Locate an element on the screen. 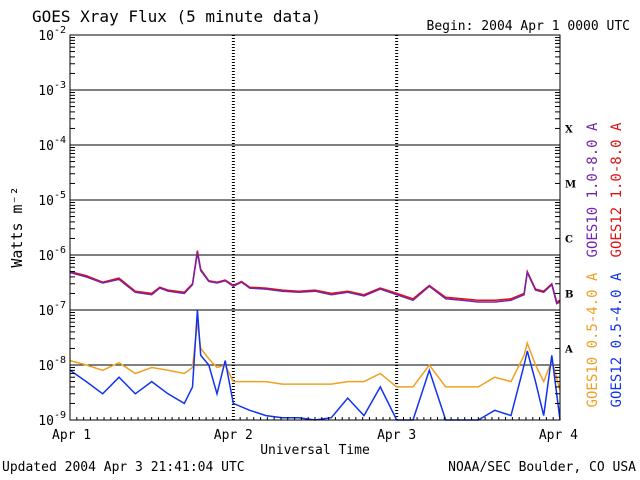 The image size is (640, 480). x-tick-label: Apr 4 is located at coordinates (558, 435).